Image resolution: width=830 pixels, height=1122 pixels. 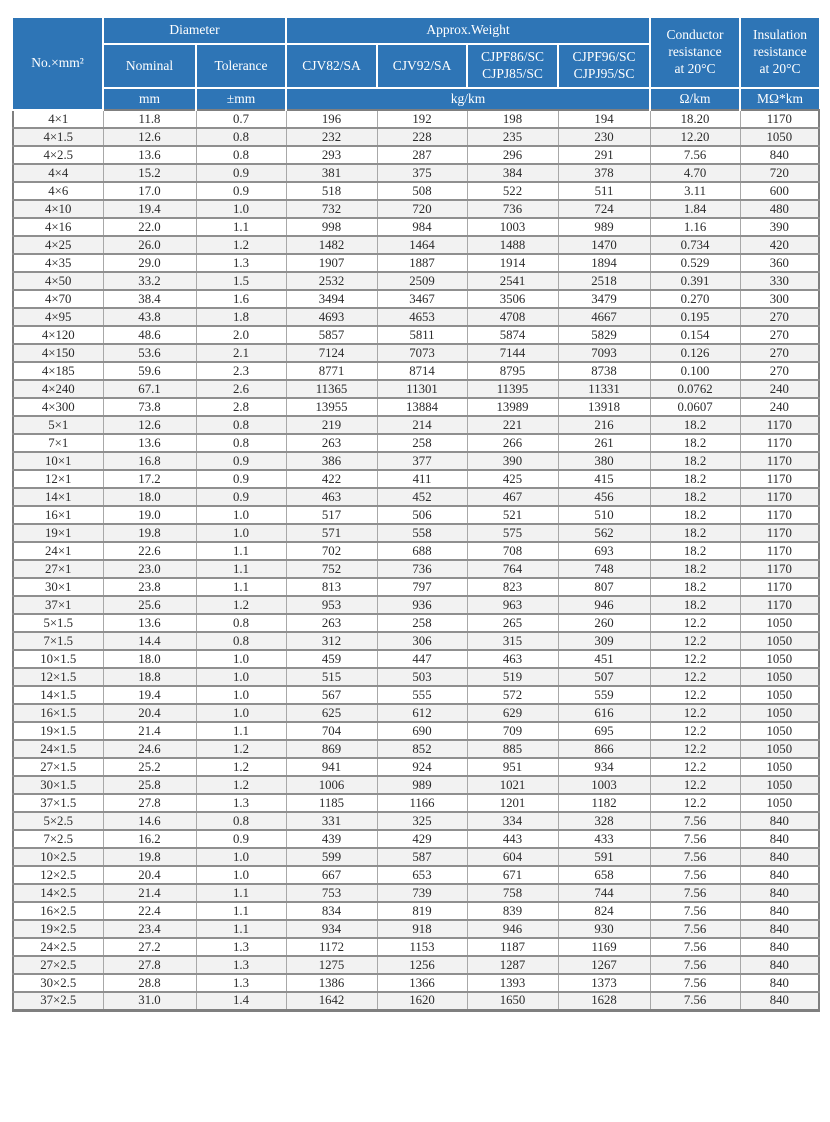 What do you see at coordinates (779, 98) in the screenshot?
I see `unit-megaohm-km: MΩ*km` at bounding box center [779, 98].